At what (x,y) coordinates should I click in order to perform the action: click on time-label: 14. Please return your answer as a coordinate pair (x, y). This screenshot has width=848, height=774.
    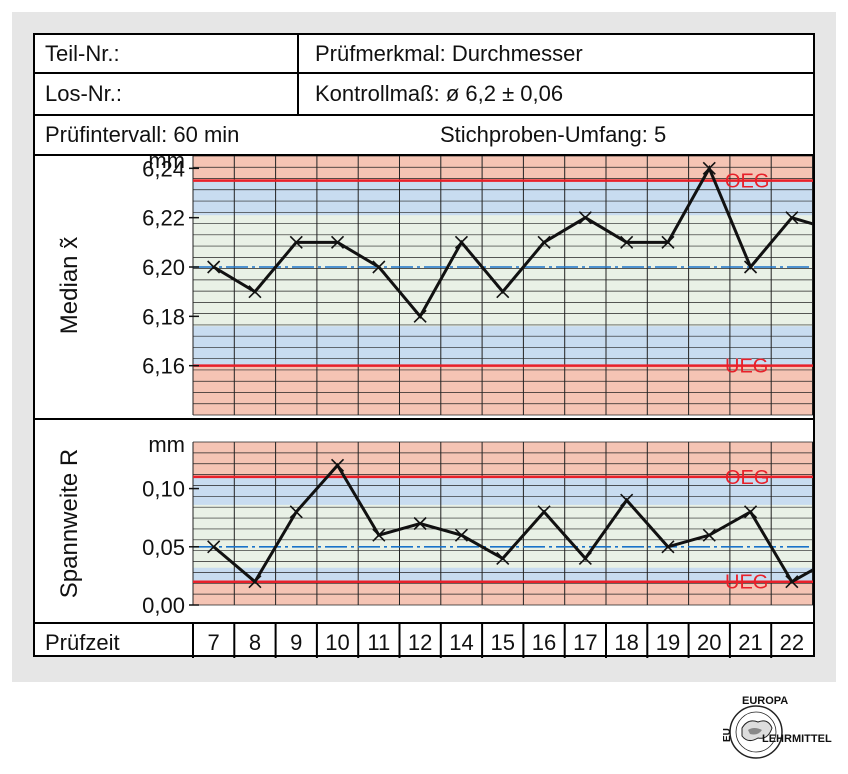
    Looking at the image, I should click on (461, 642).